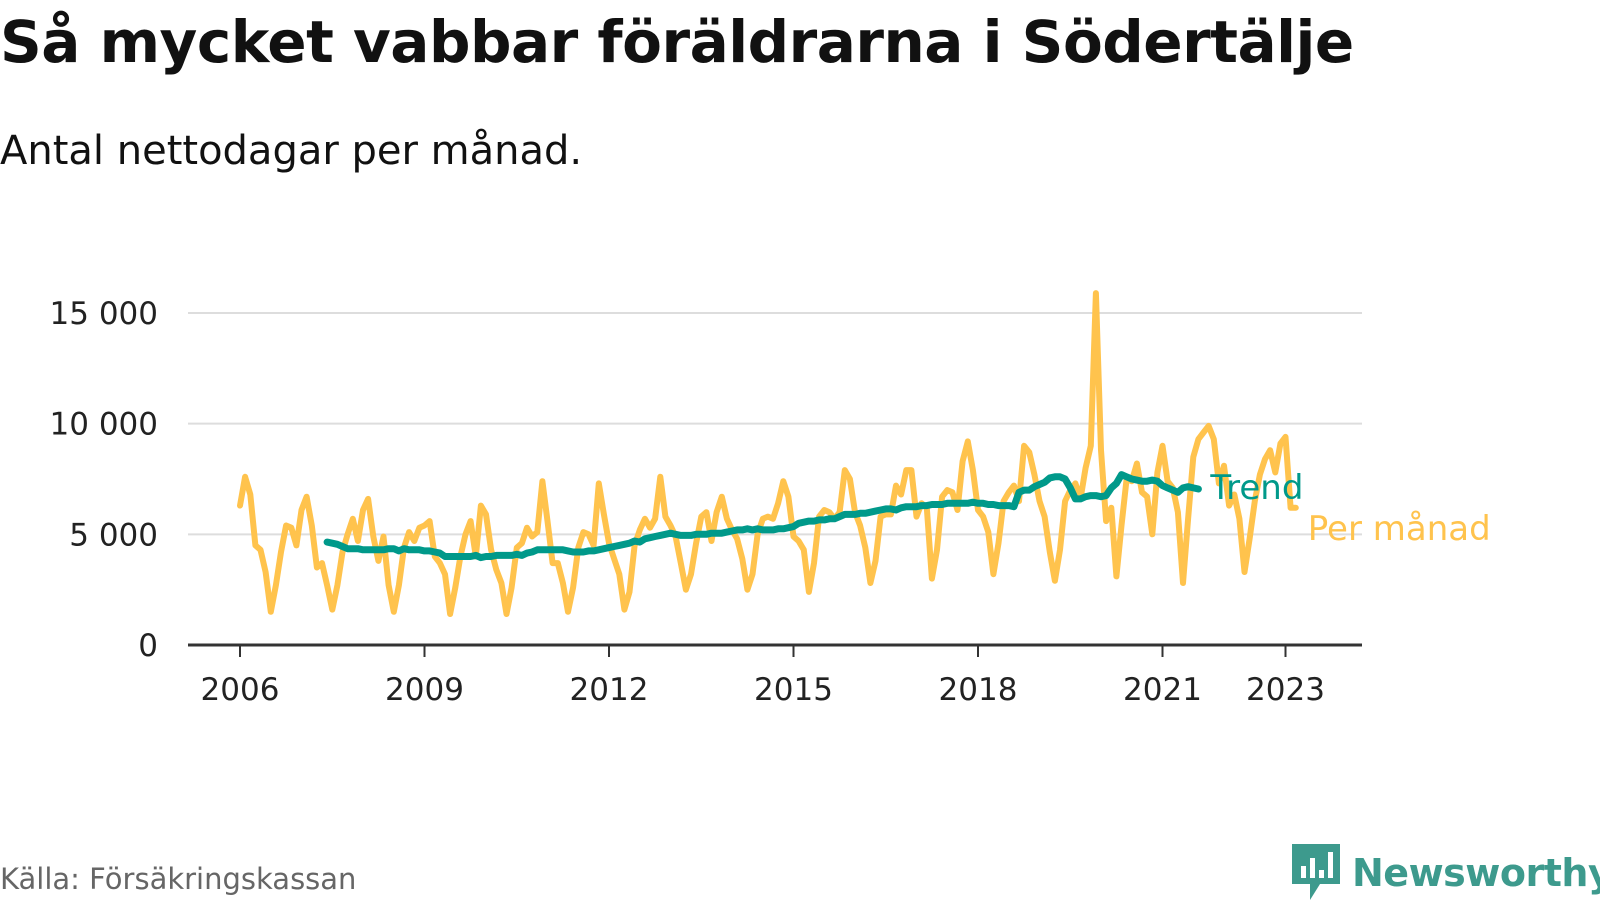  What do you see at coordinates (1316, 872) in the screenshot?
I see `bar-chart-chat-icon` at bounding box center [1316, 872].